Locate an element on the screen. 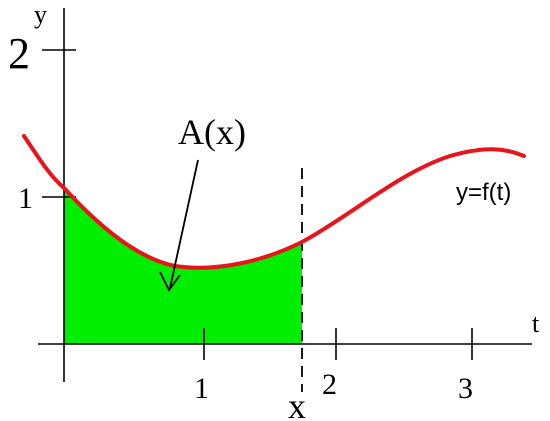 This screenshot has height=421, width=550. x-variable-label: x is located at coordinates (297, 403).